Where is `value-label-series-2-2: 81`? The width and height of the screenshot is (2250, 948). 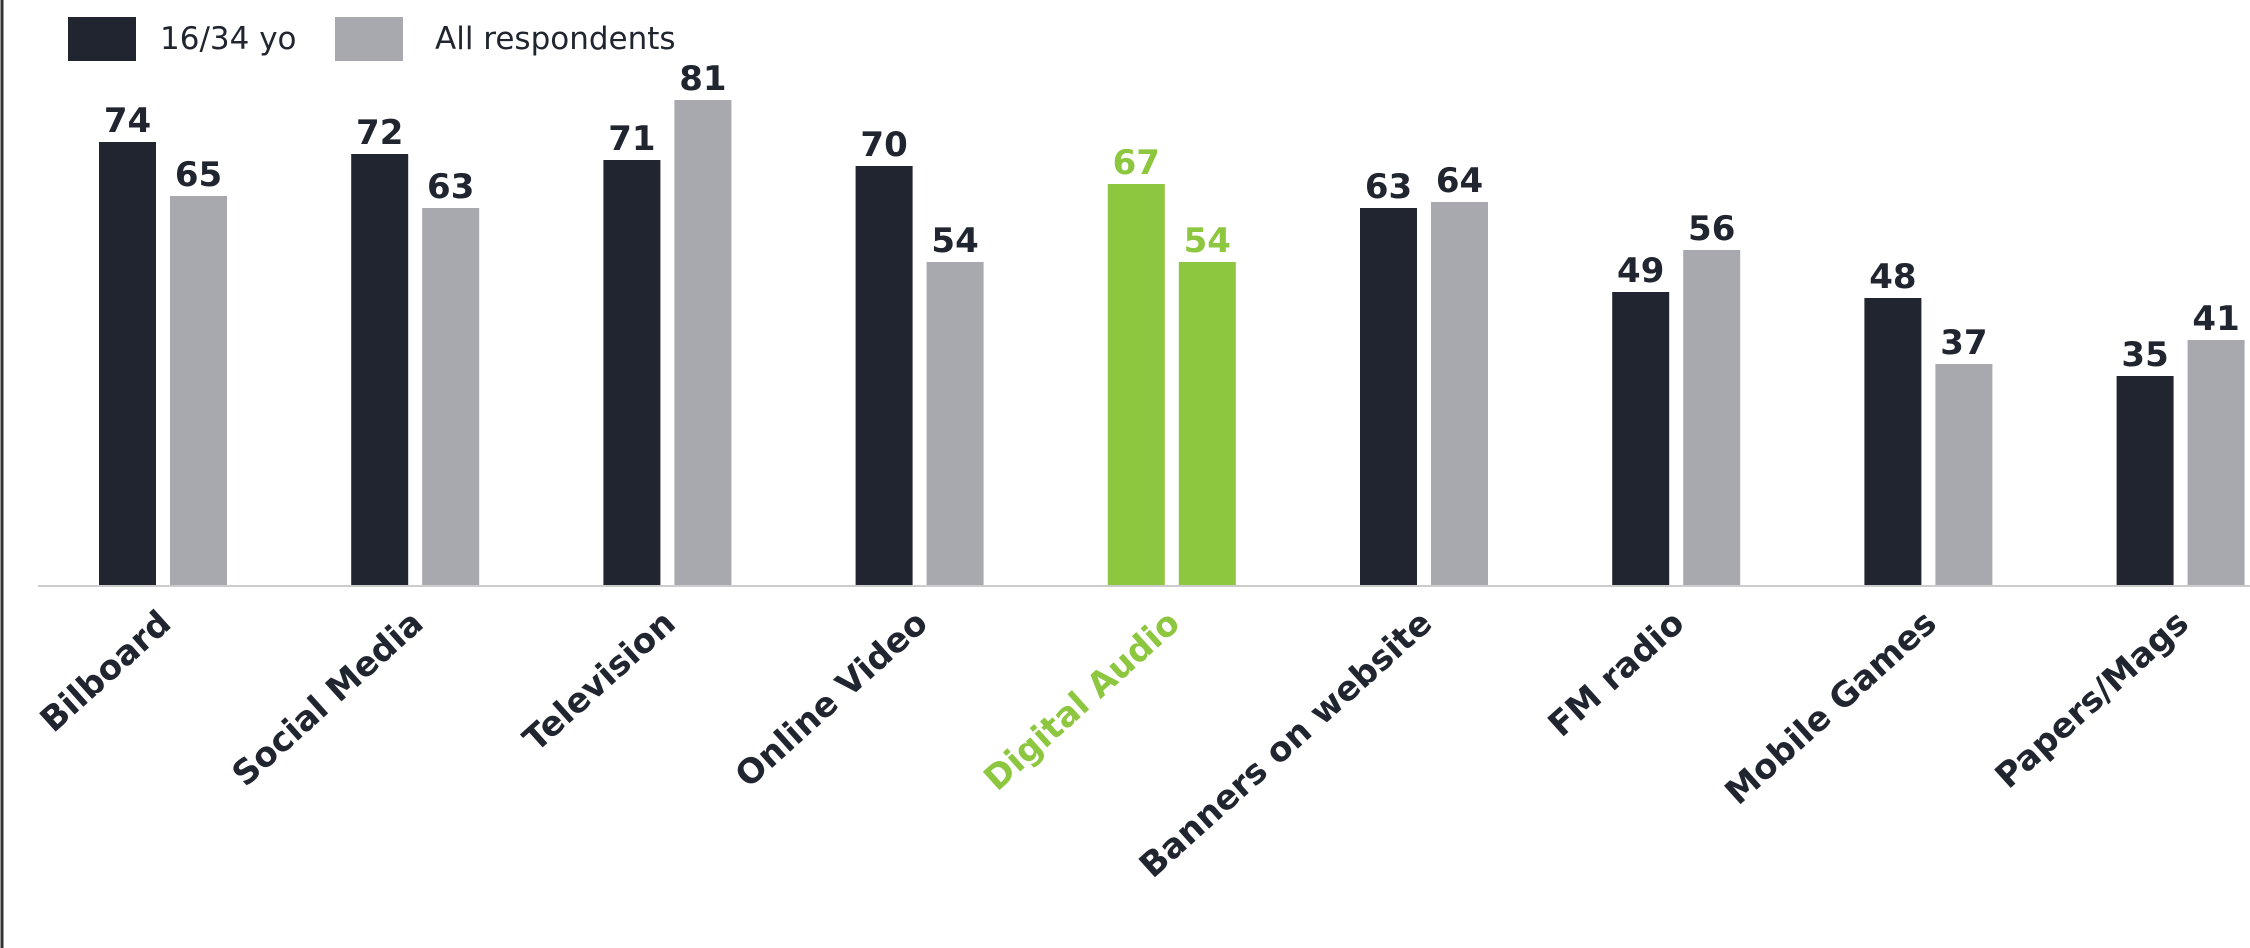 value-label-series-2-2: 81 is located at coordinates (702, 79).